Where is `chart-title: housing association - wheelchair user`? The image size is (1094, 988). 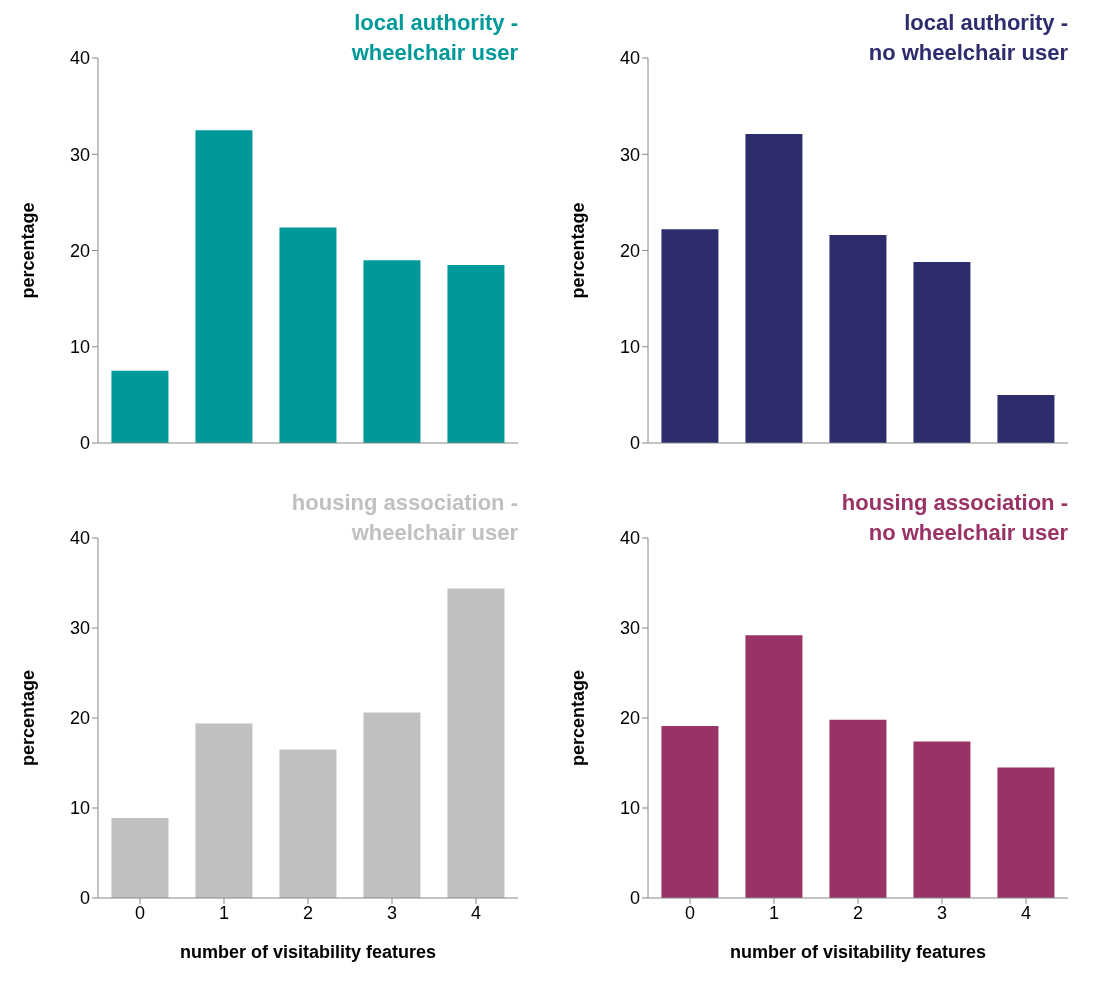
chart-title: housing association - wheelchair user is located at coordinates (404, 518).